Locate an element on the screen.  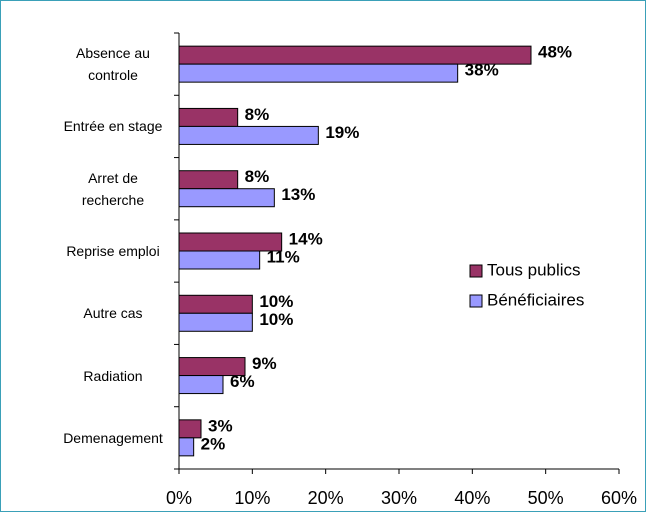
value-label: 11% is located at coordinates (283, 256).